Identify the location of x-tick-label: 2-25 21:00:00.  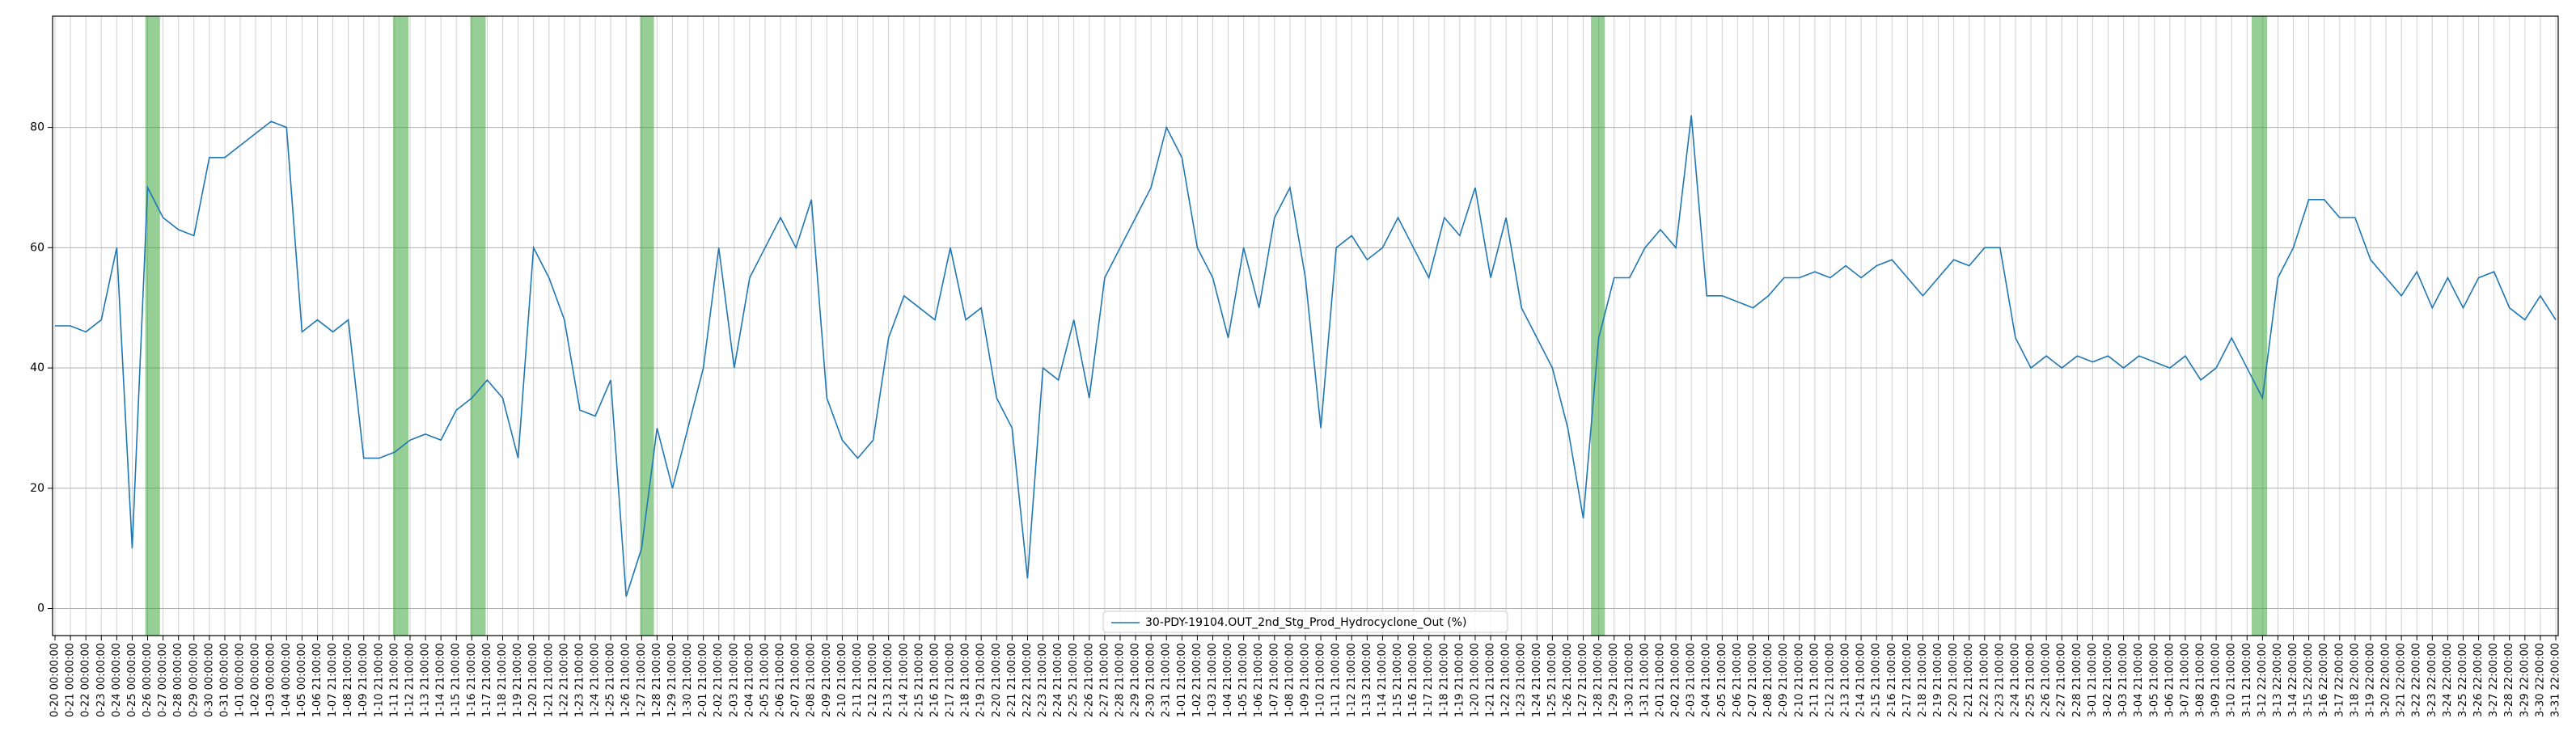
(1074, 680).